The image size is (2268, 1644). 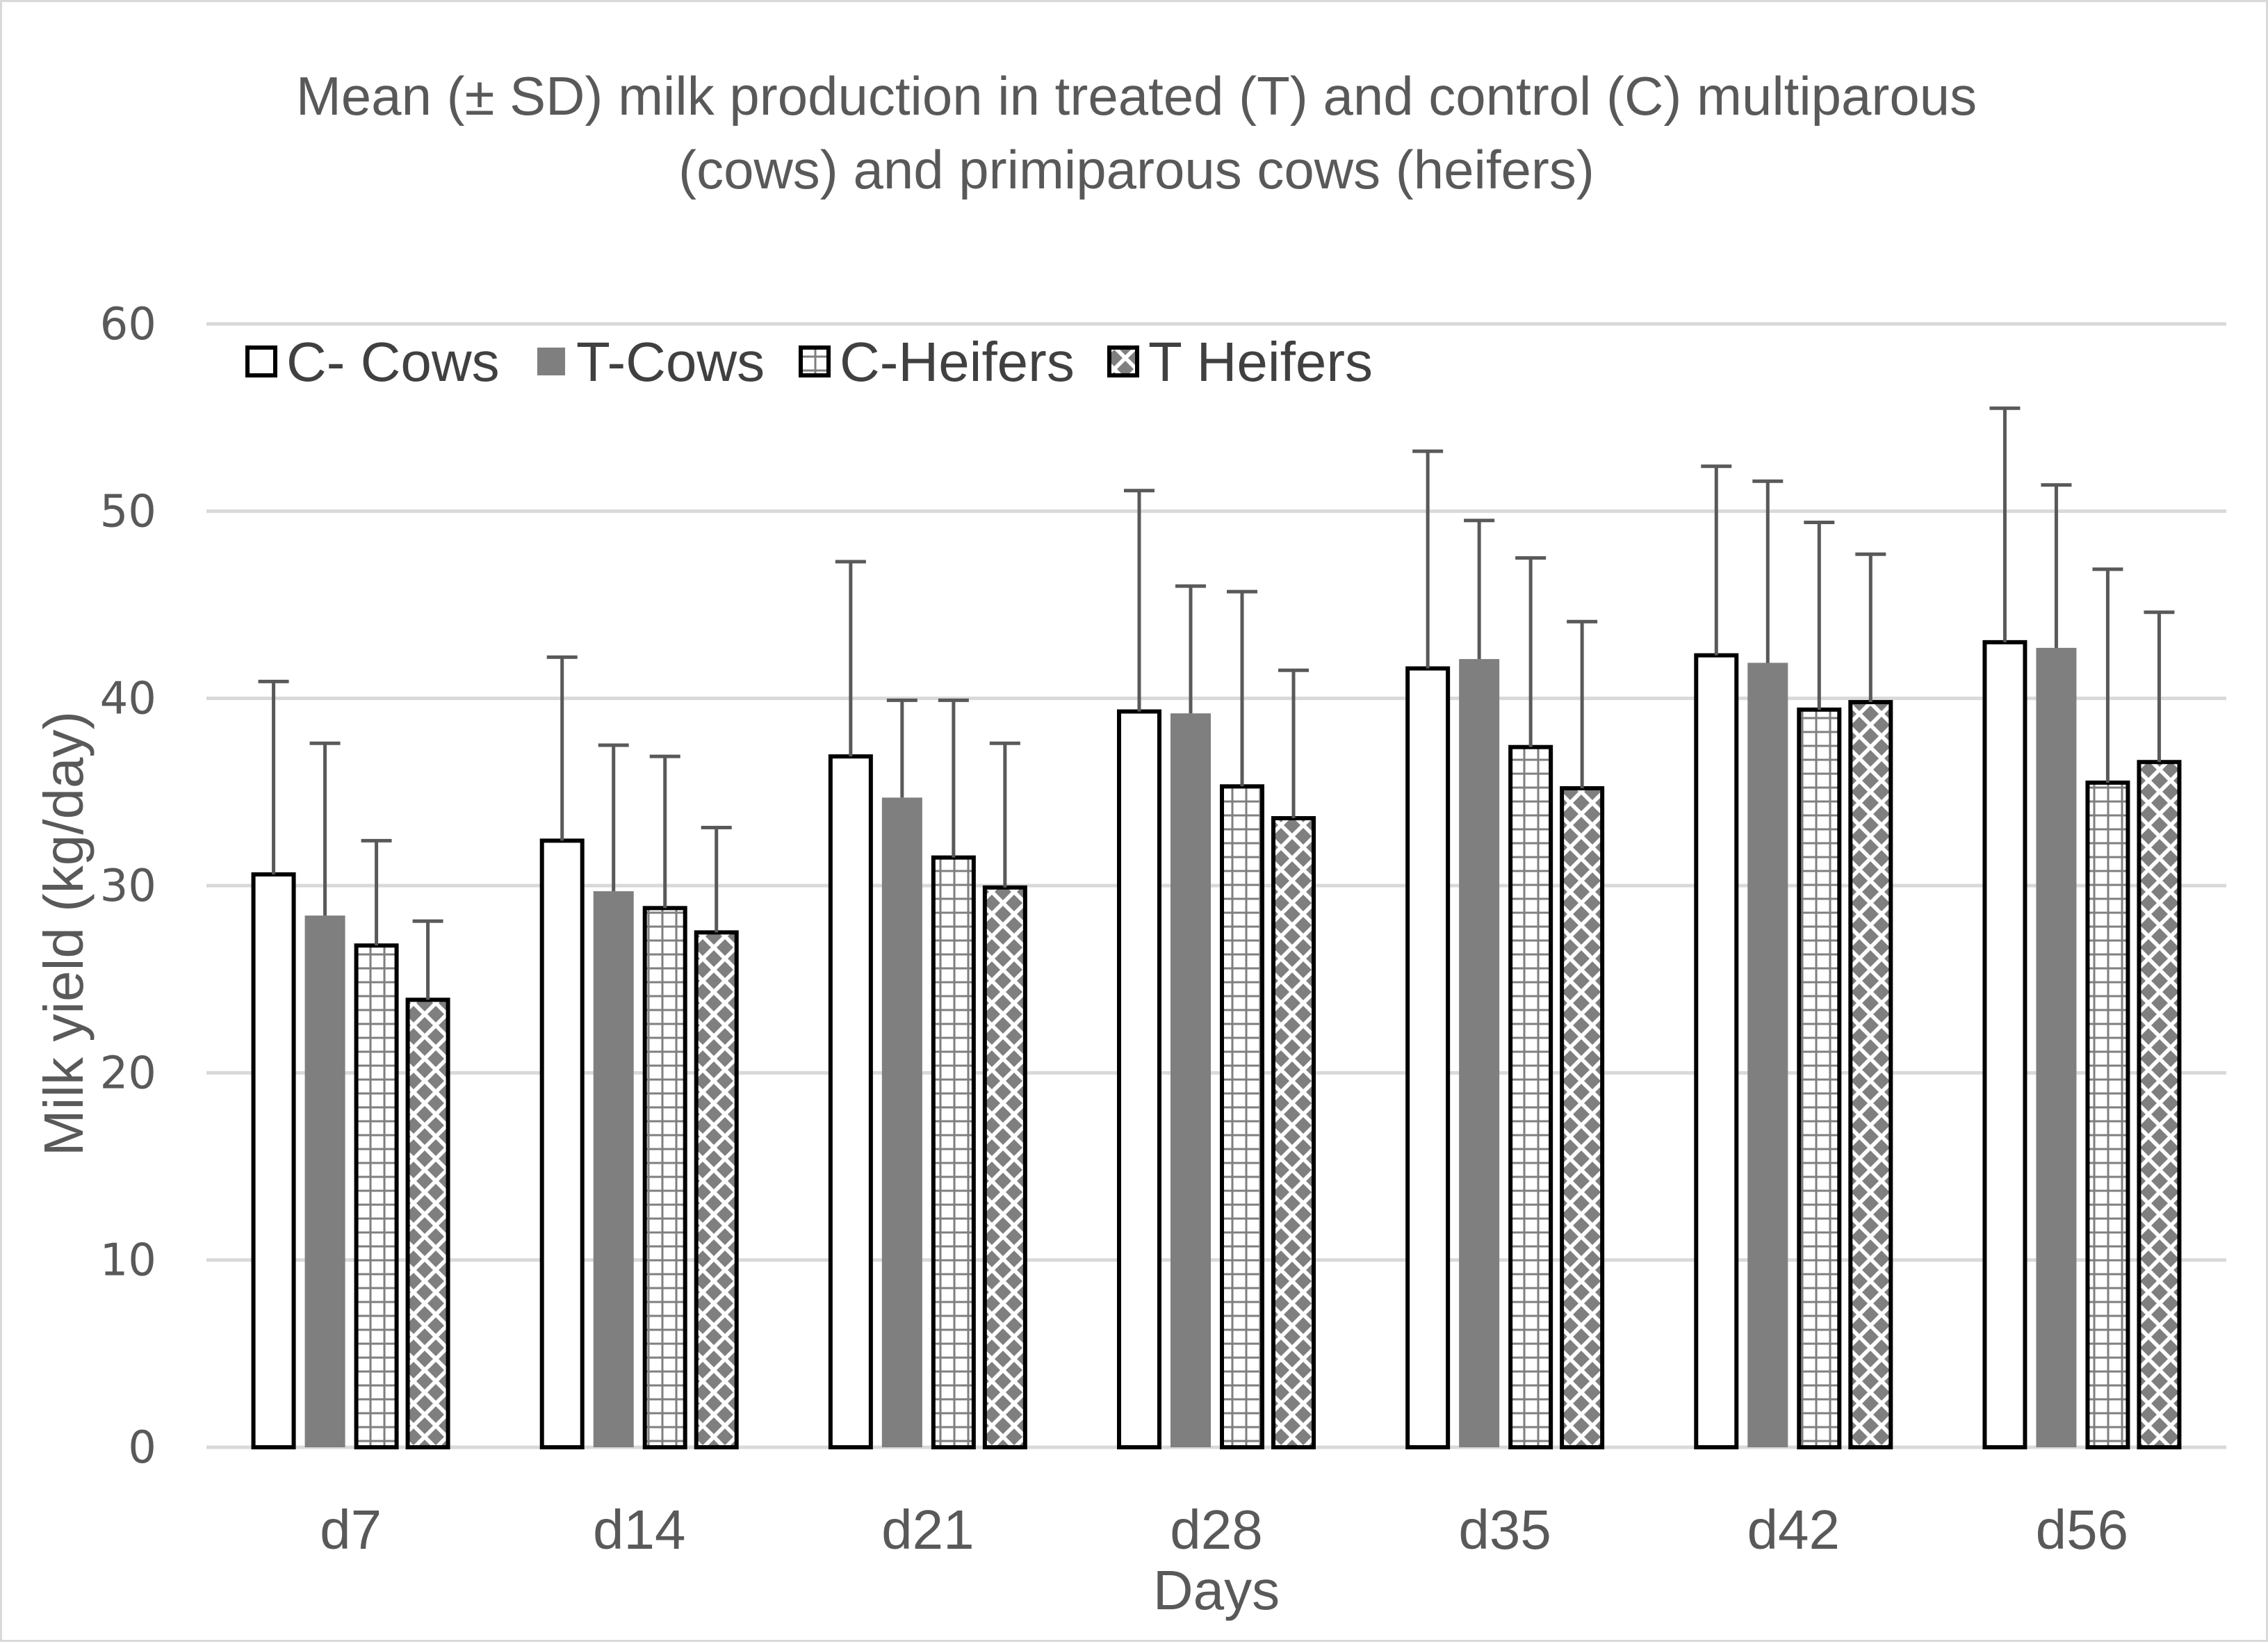 What do you see at coordinates (1260, 362) in the screenshot?
I see `legend-label: T Heifers` at bounding box center [1260, 362].